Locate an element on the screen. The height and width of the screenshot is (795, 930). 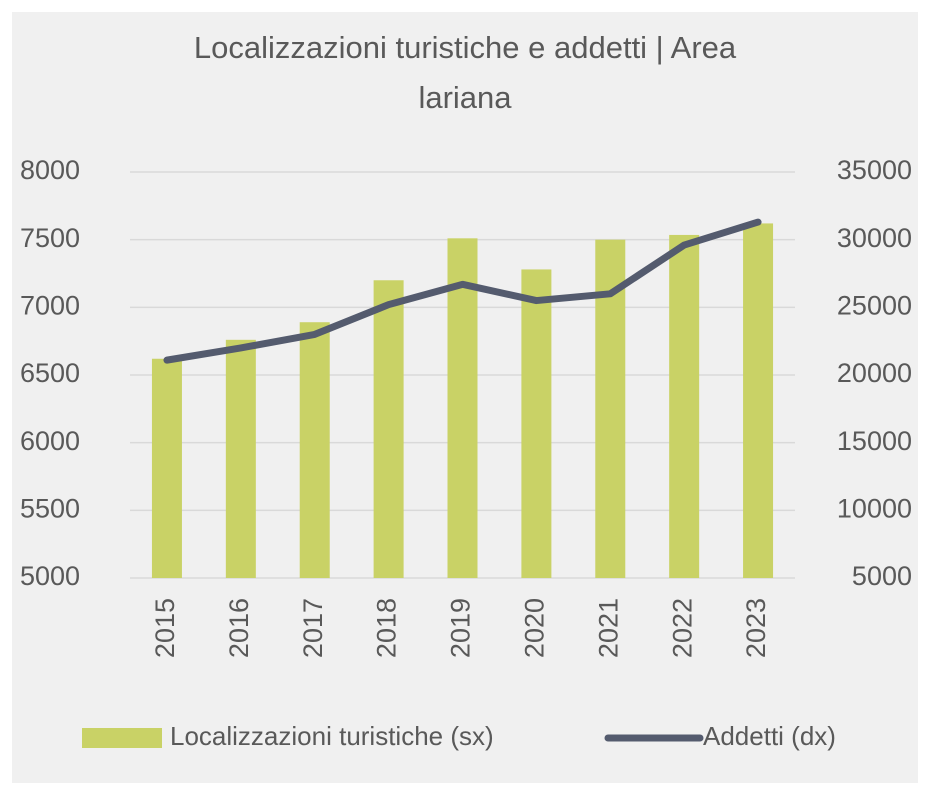
x-tick-label: 2022 is located at coordinates (682, 628).